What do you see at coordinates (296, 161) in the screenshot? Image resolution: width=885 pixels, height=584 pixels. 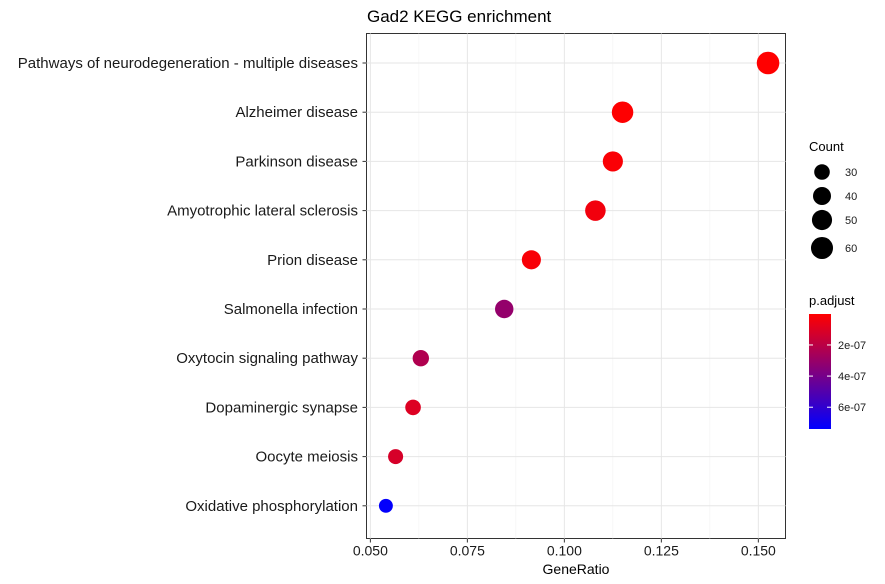 I see `y-tick-label: Parkinson disease` at bounding box center [296, 161].